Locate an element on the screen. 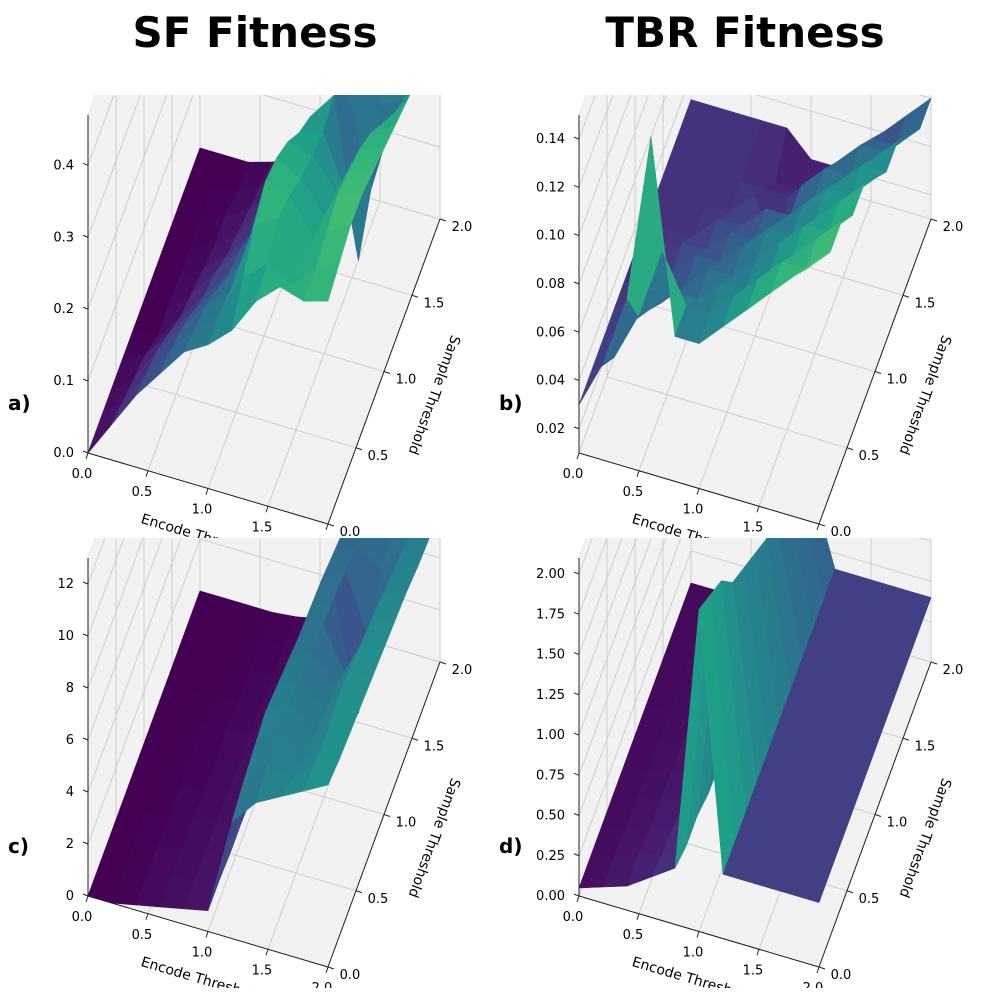  z-tick-label: 0.25 is located at coordinates (550, 856).